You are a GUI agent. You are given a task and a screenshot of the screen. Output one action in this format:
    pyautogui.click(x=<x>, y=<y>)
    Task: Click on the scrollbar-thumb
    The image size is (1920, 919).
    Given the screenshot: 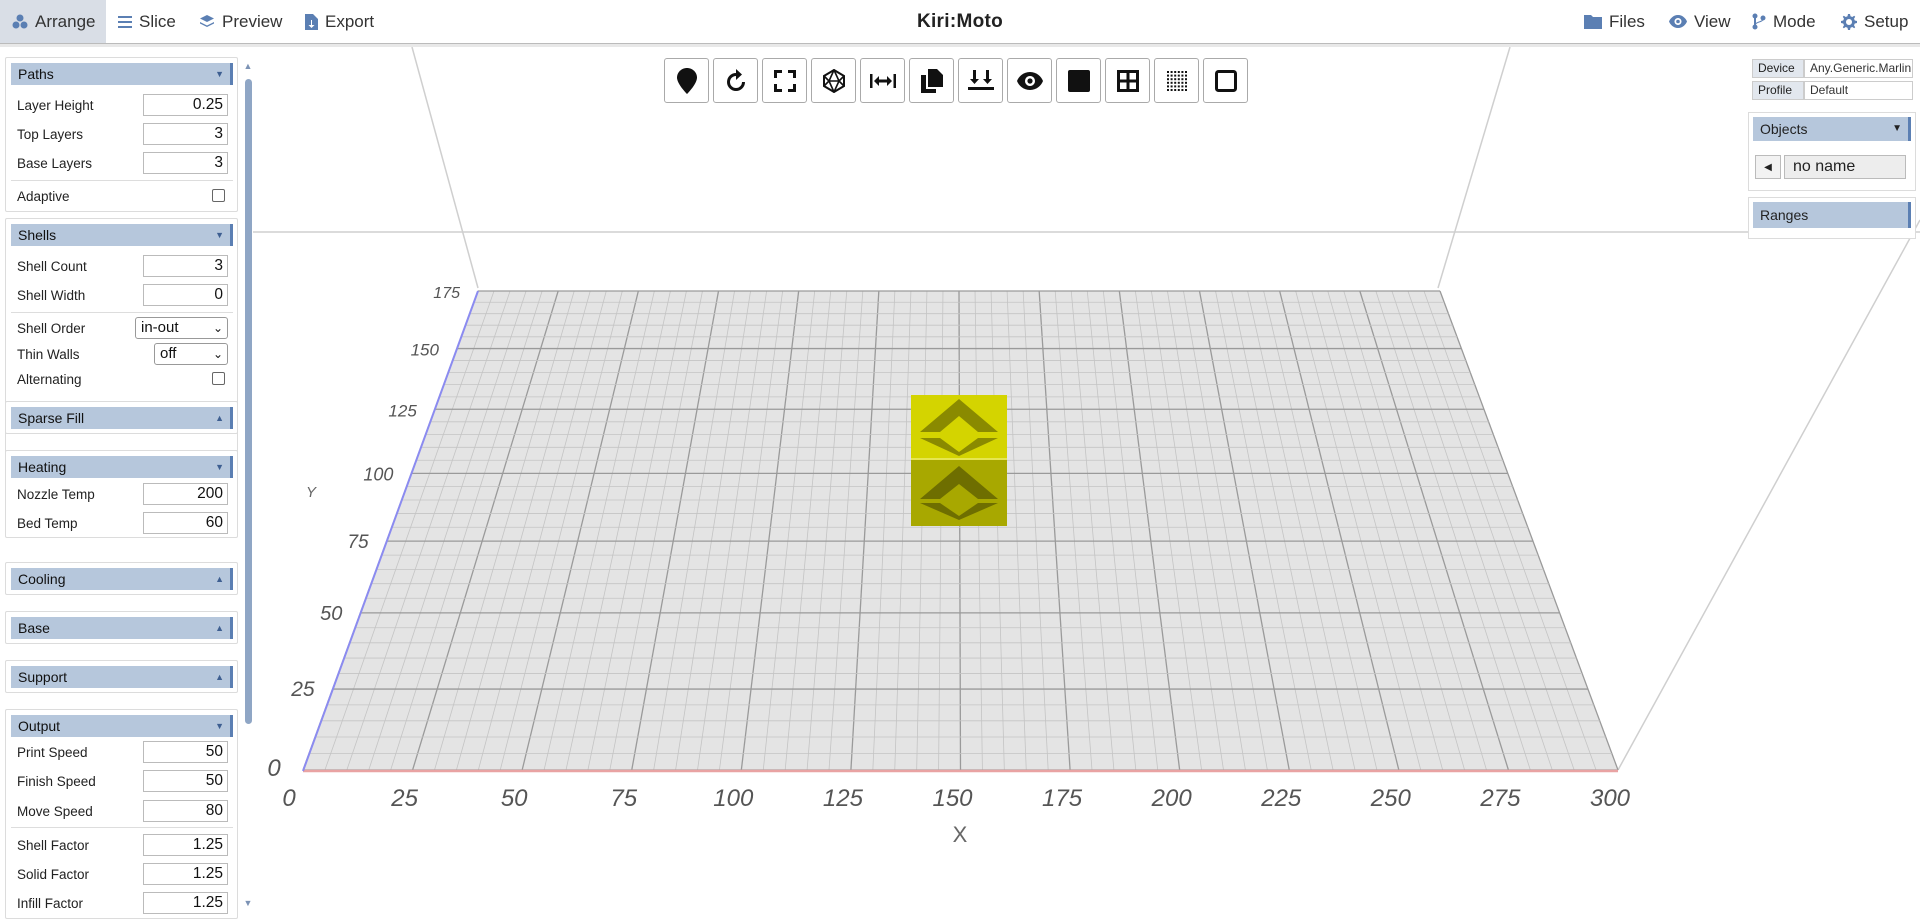 What is the action you would take?
    pyautogui.click(x=248, y=401)
    